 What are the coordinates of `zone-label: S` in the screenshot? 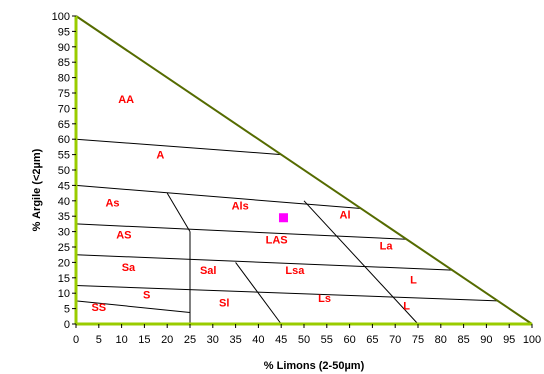 It's located at (146, 296).